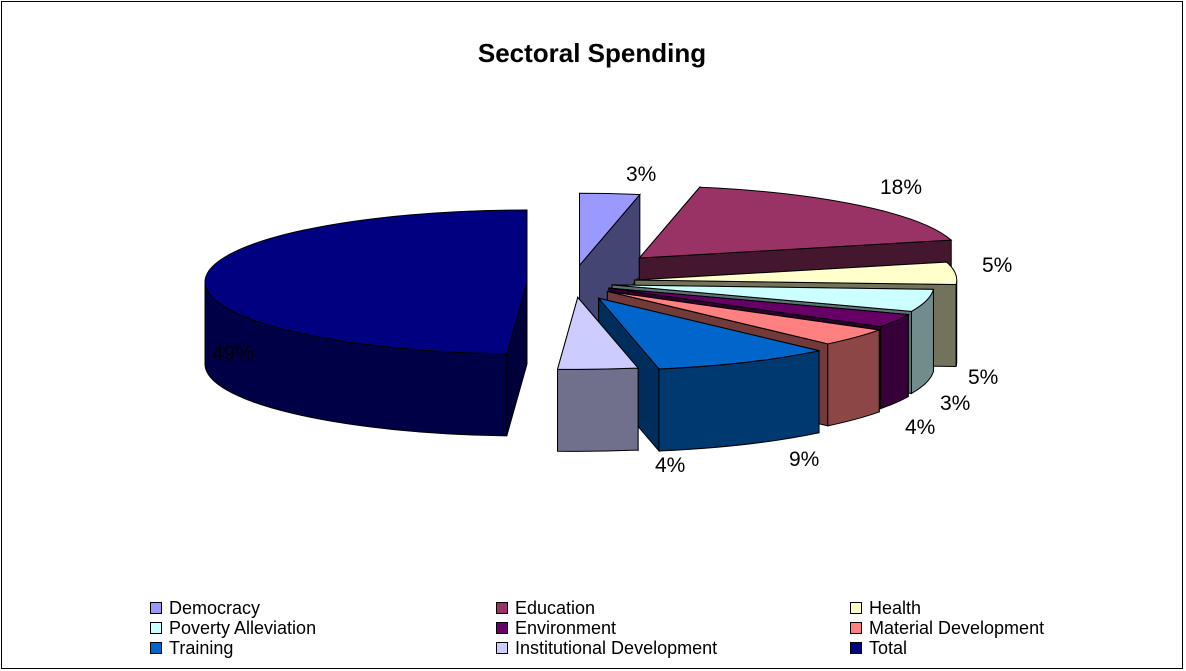  I want to click on data-label-material-development: 4%, so click(920, 427).